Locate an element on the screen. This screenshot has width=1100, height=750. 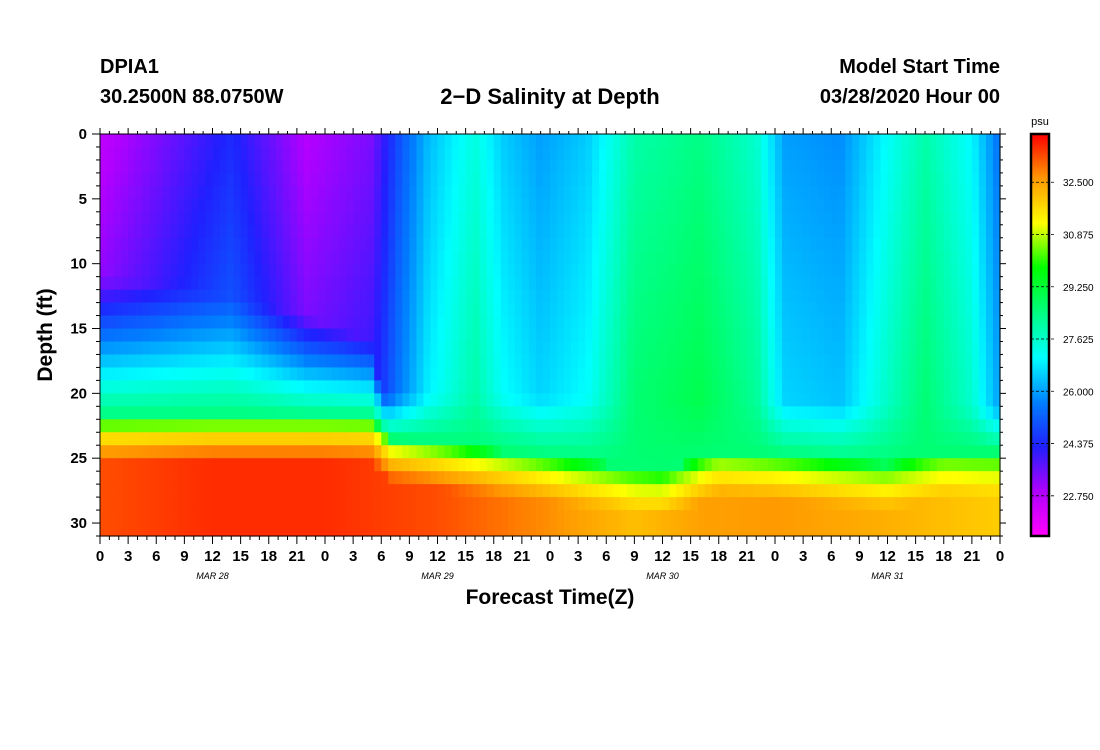
x-tick-label: 12 is located at coordinates (212, 556).